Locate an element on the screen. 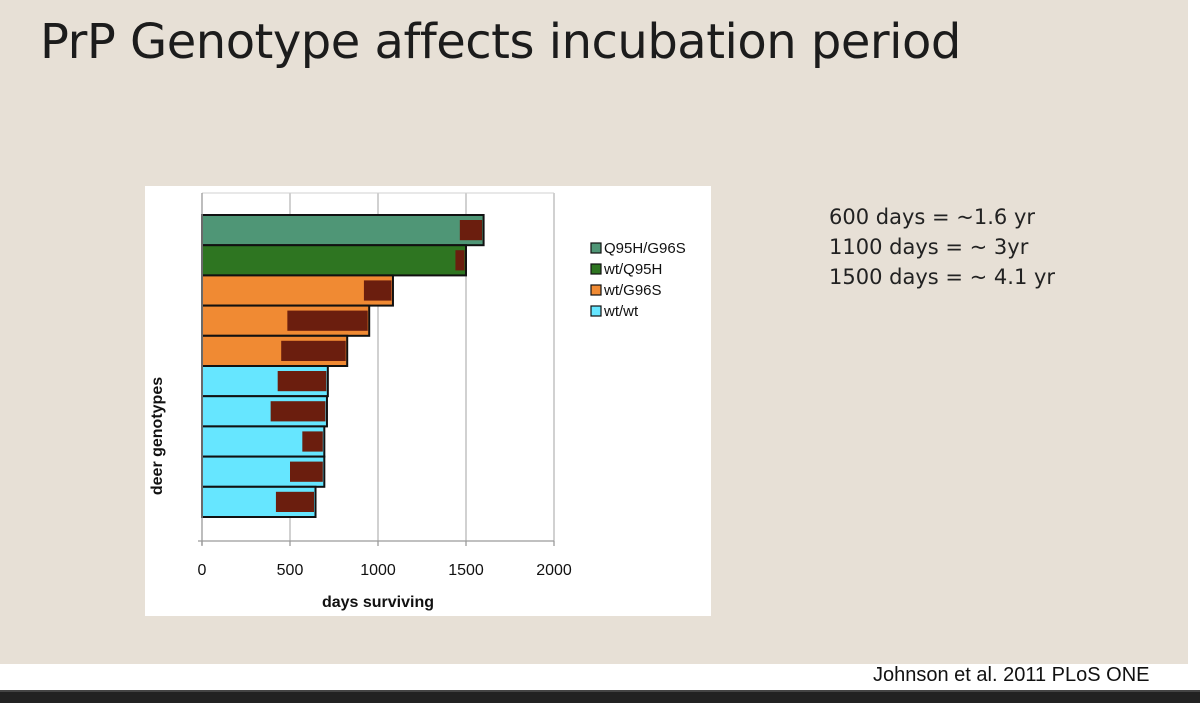 This screenshot has height=703, width=1200. x-tick-label: 500 is located at coordinates (290, 570).